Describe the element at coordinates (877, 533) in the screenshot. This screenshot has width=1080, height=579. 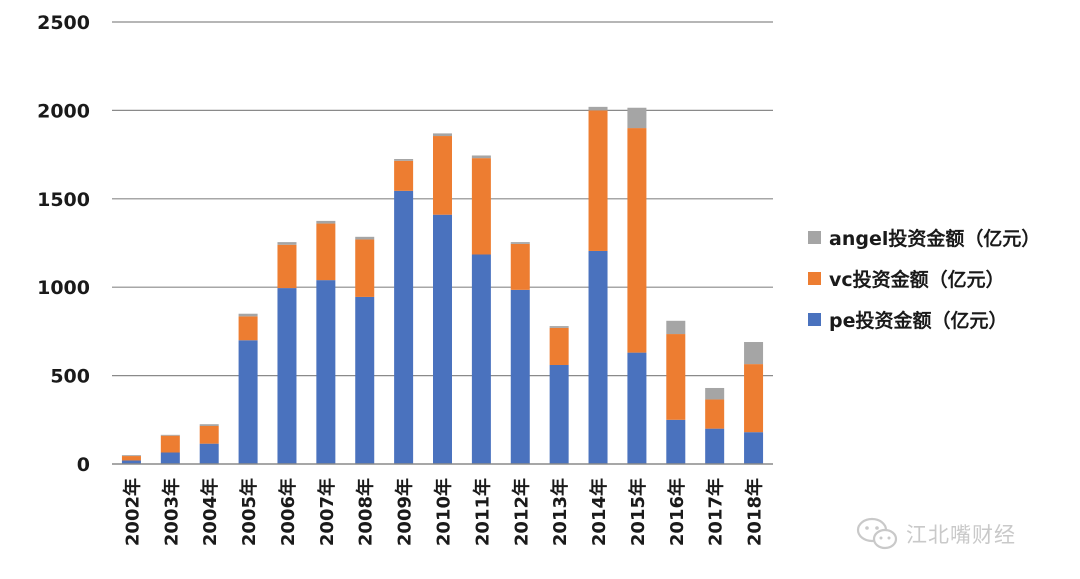
I see `wechat-icon` at that location.